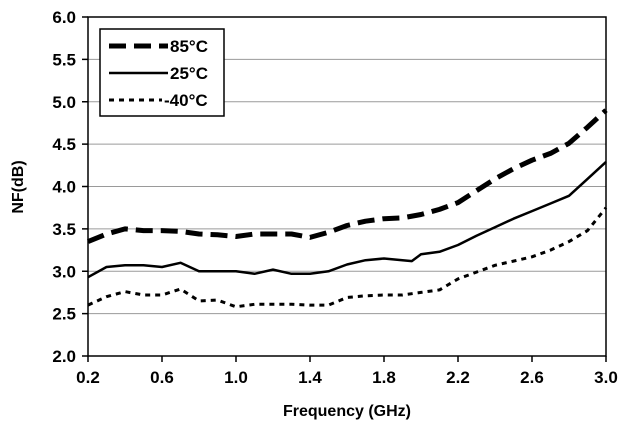 The height and width of the screenshot is (426, 630). Describe the element at coordinates (189, 46) in the screenshot. I see `legend-label-85c: 85°C` at that location.